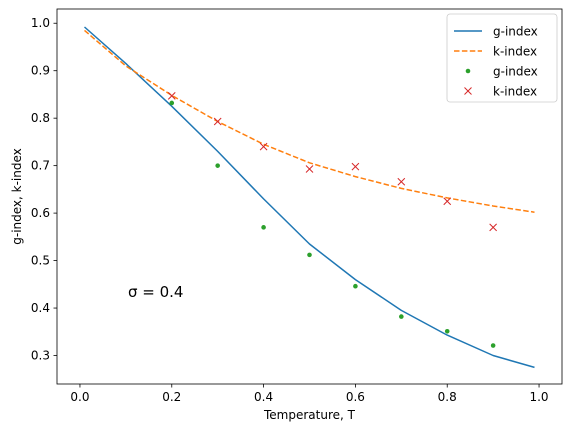  Describe the element at coordinates (309, 415) in the screenshot. I see `x-axis-label: Temperature, T` at that location.